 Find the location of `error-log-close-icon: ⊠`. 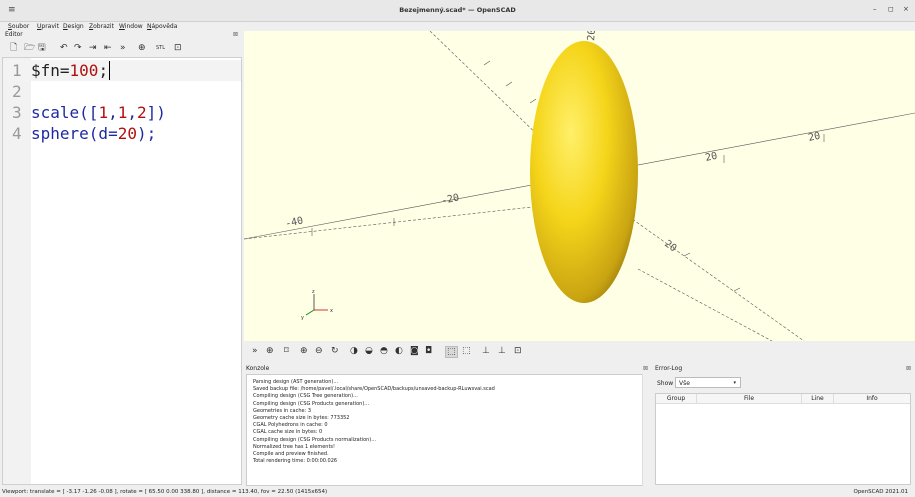

error-log-close-icon: ⊠ is located at coordinates (909, 368).